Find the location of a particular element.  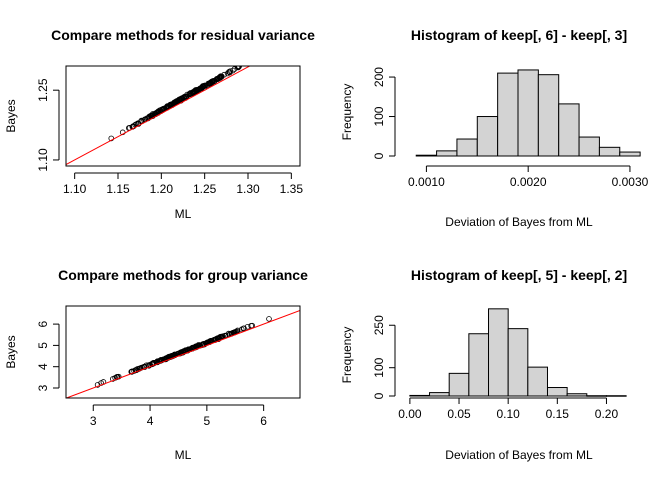

x-tick-label: 1.20 is located at coordinates (162, 189).